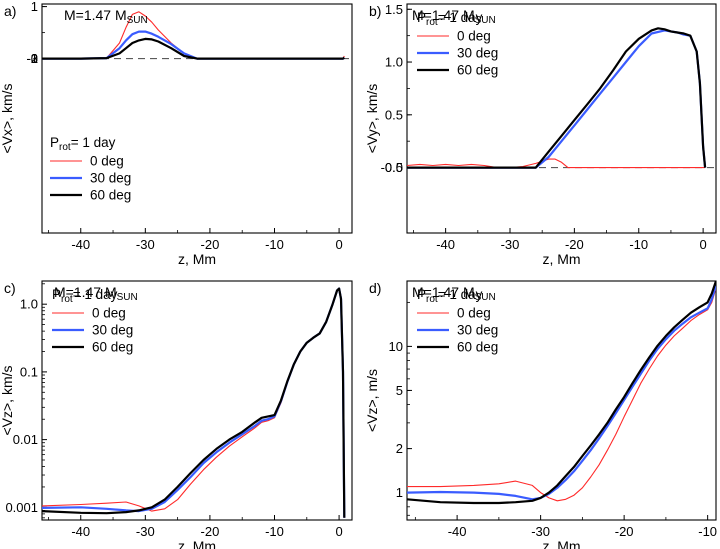 This screenshot has width=720, height=549. Describe the element at coordinates (399, 390) in the screenshot. I see `y-tick-label: 5` at that location.